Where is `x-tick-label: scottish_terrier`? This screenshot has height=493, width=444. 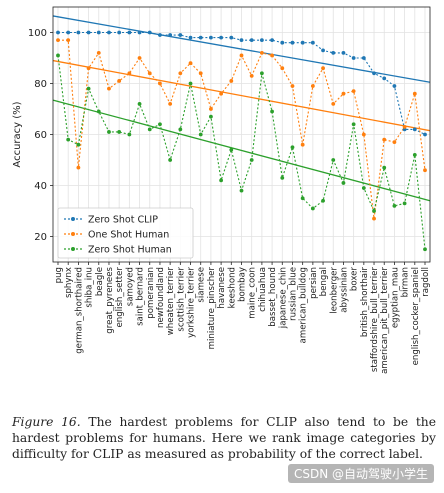
x-tick-label: scottish_terrier is located at coordinates (181, 299).